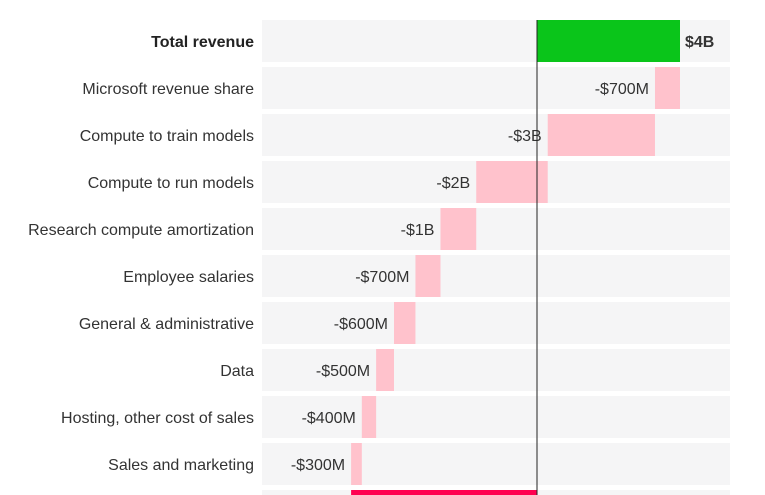  Describe the element at coordinates (157, 418) in the screenshot. I see `category-label: Hosting, other cost of sales` at that location.